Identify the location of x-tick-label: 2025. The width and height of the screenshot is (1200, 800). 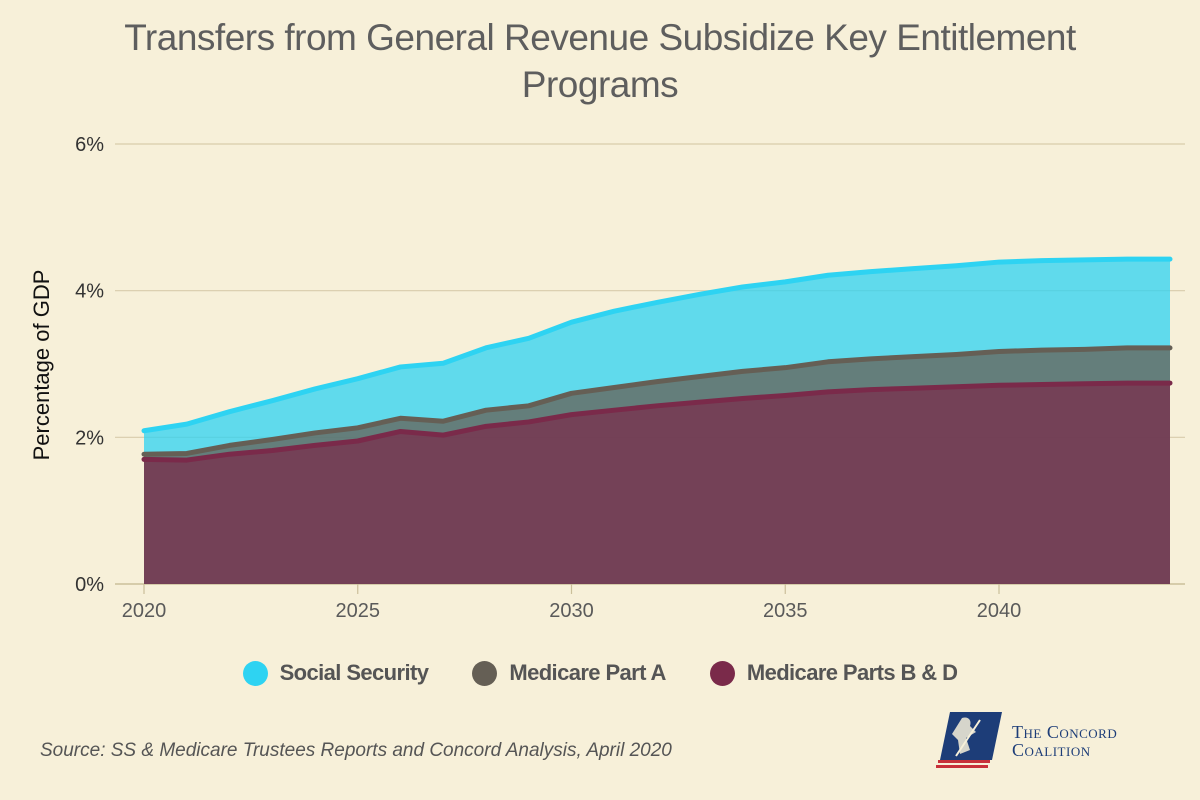
(358, 611).